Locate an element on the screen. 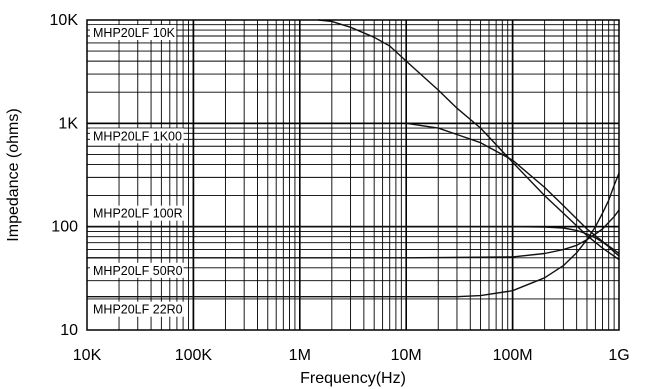  x-tick-label: 10M is located at coordinates (406, 355).